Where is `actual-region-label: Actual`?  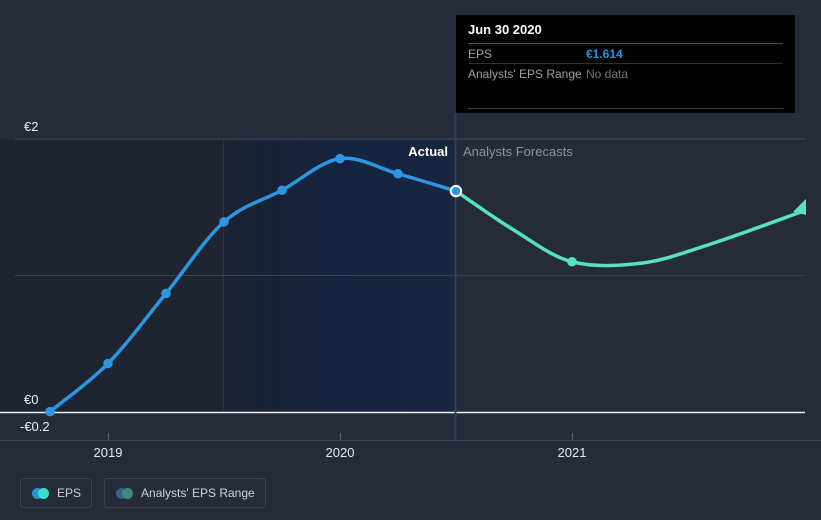
actual-region-label: Actual is located at coordinates (428, 151).